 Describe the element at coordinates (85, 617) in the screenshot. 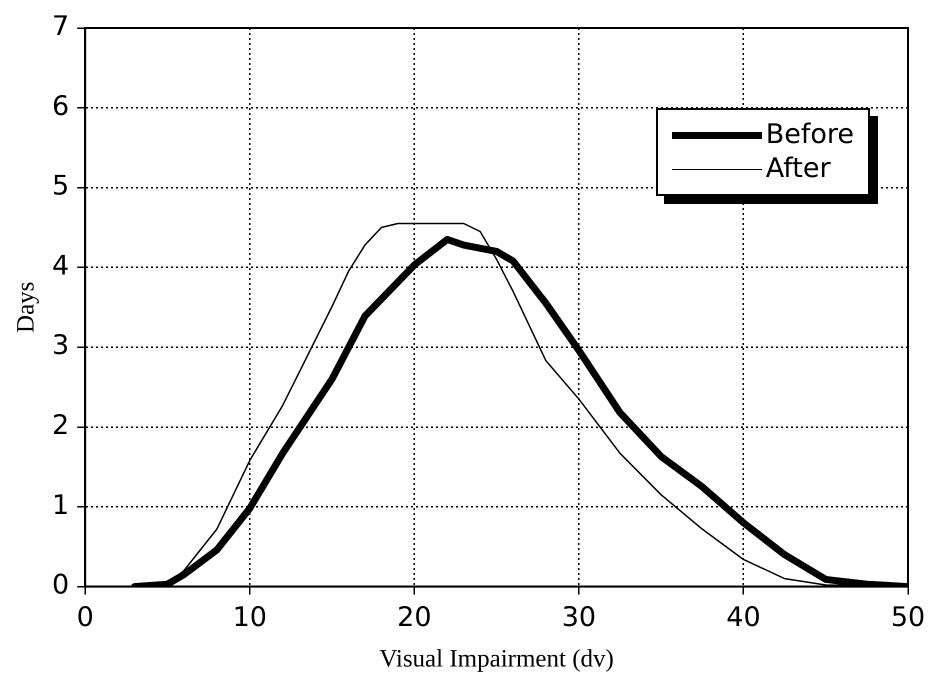

I see `x-tick-label: 0` at that location.